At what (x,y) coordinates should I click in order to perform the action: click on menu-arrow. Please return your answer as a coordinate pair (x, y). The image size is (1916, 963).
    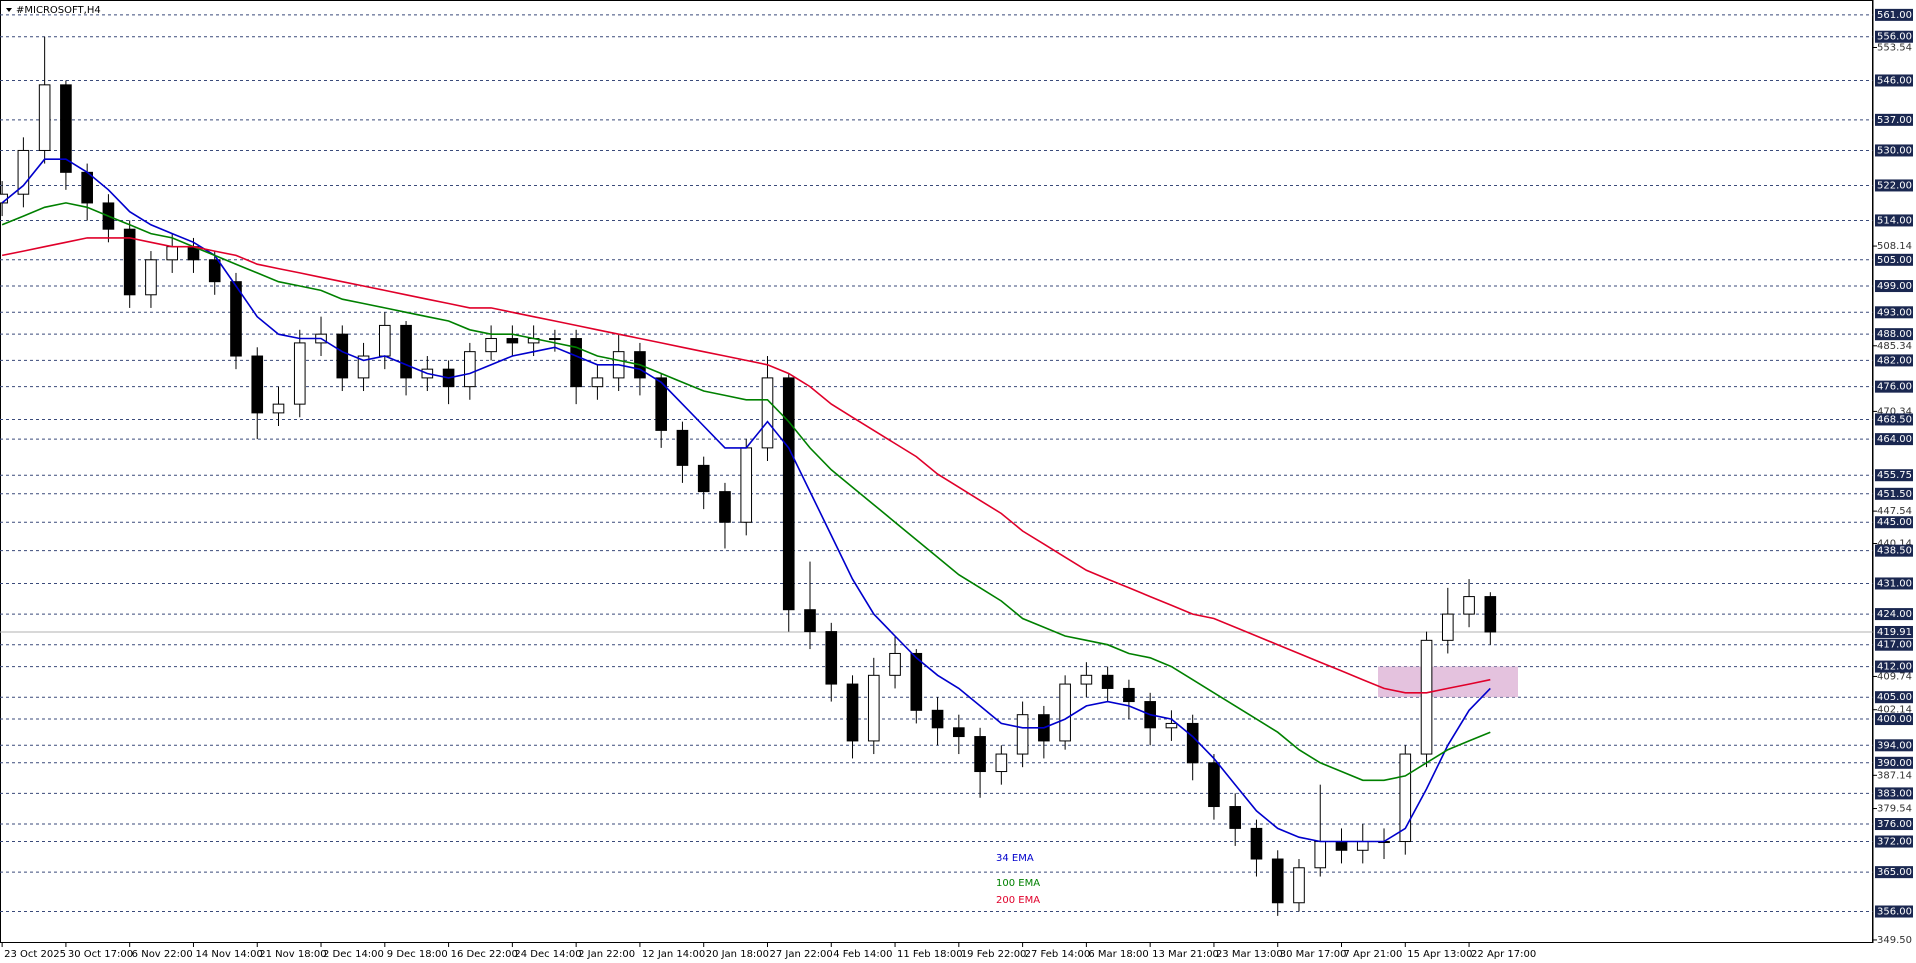
    Looking at the image, I should click on (9, 10).